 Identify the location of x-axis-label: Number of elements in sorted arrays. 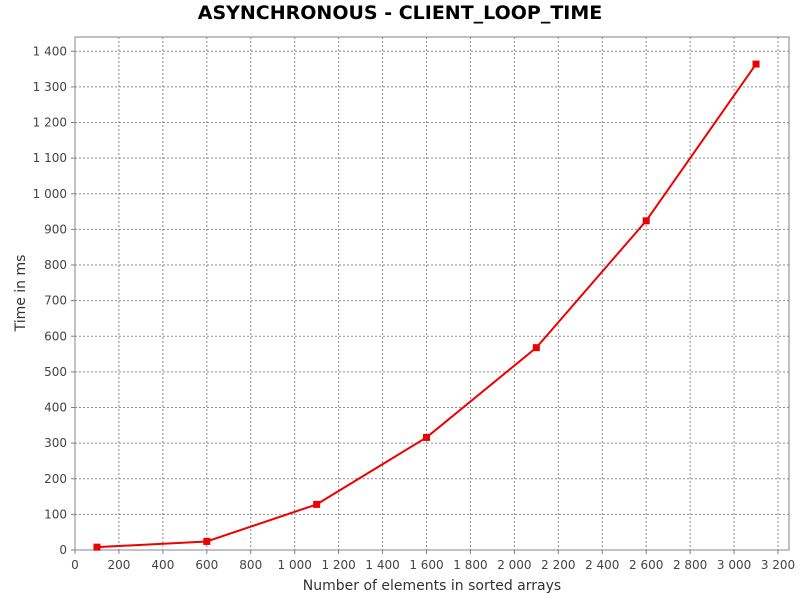
(432, 586).